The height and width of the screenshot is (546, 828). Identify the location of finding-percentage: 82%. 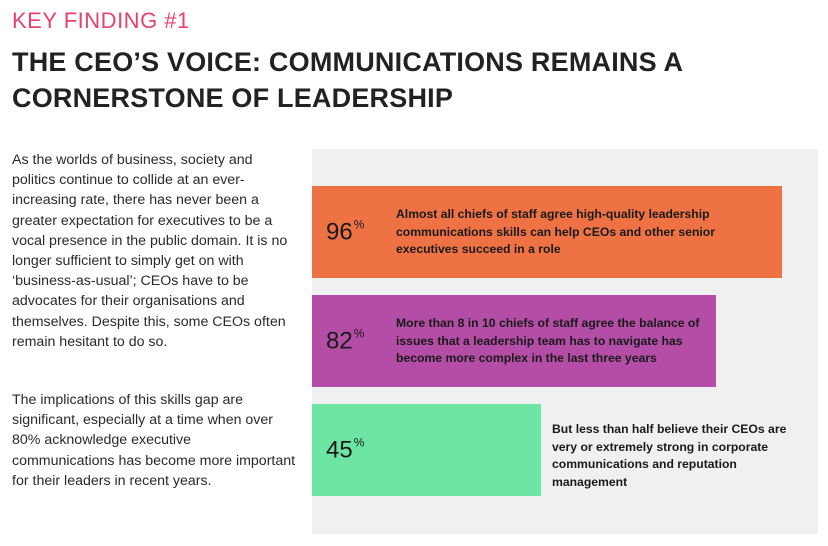
(345, 340).